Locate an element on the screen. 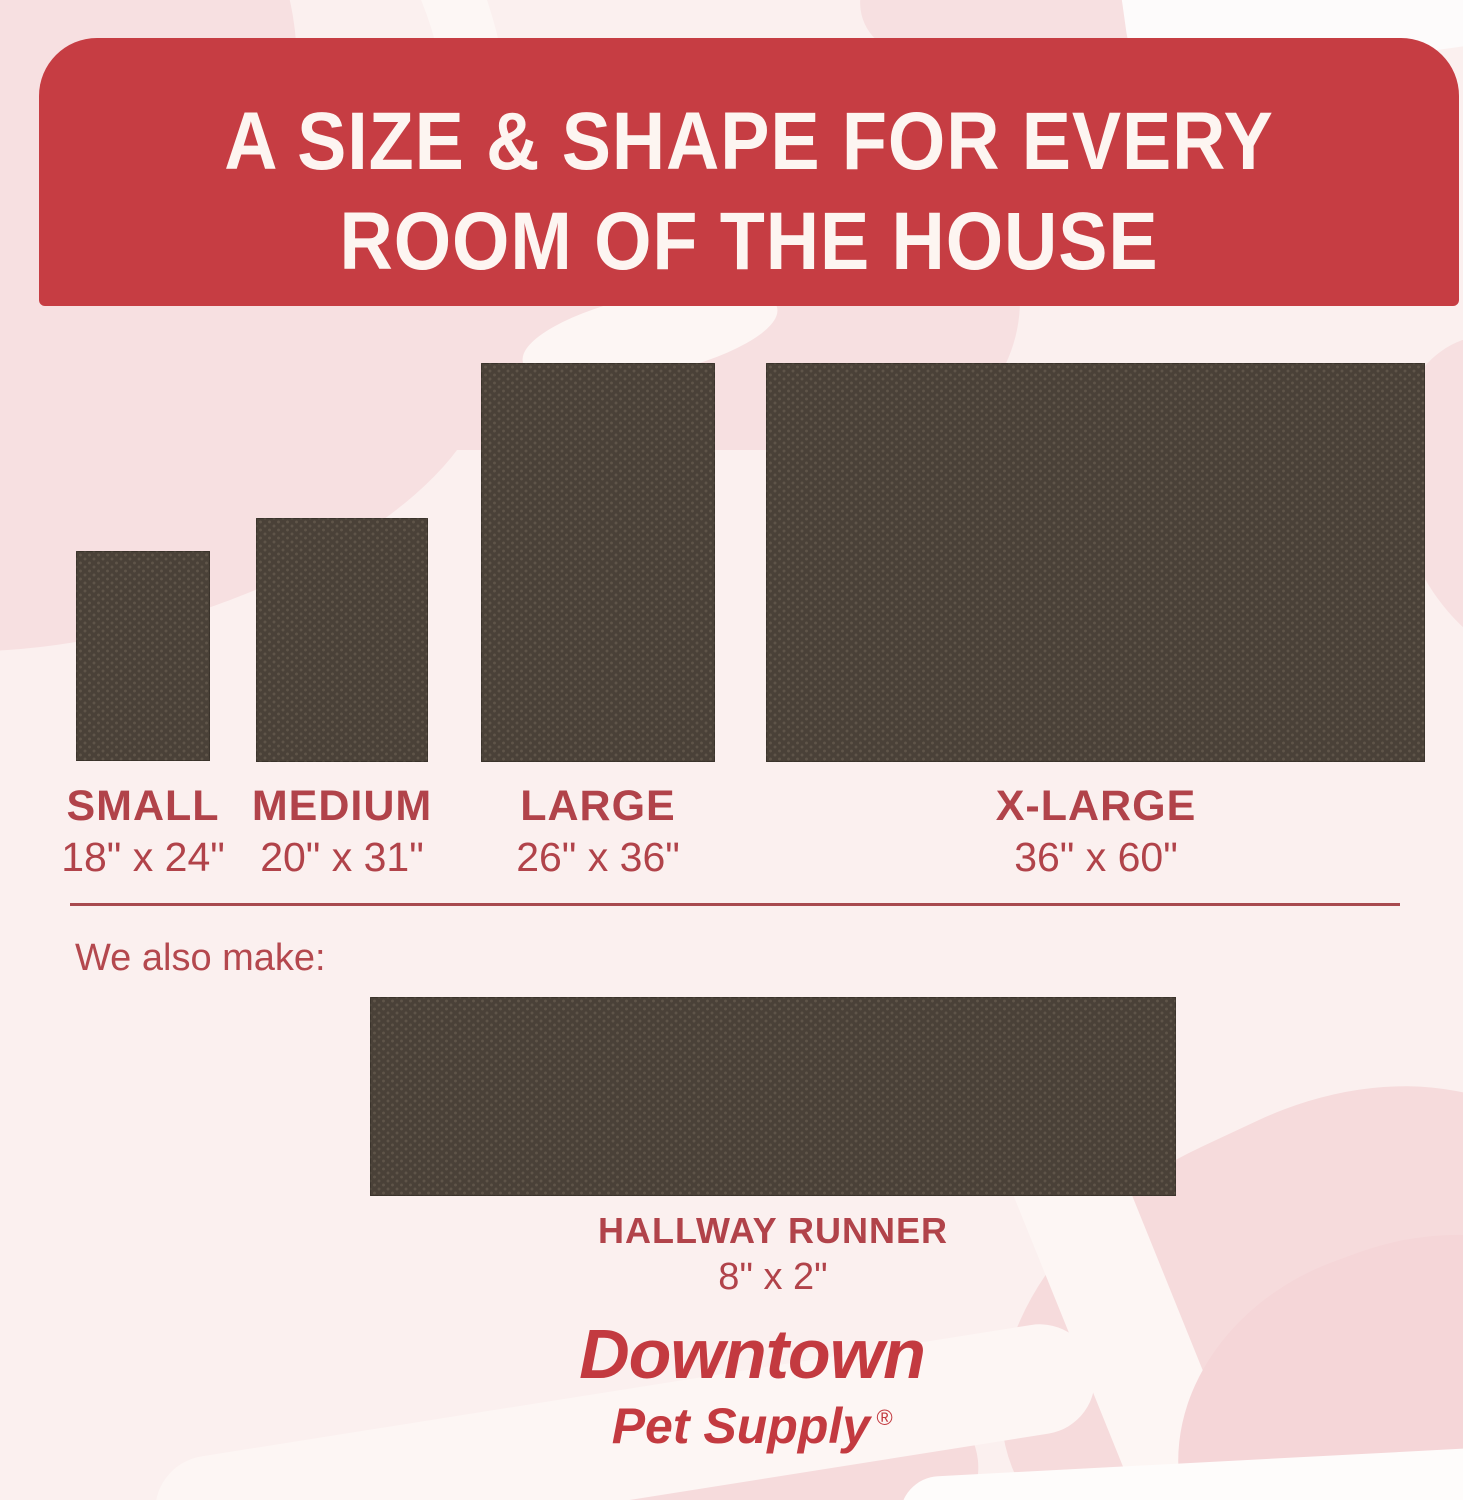 This screenshot has width=1463, height=1500. size-label-large: LARGE 26" x 36" is located at coordinates (598, 831).